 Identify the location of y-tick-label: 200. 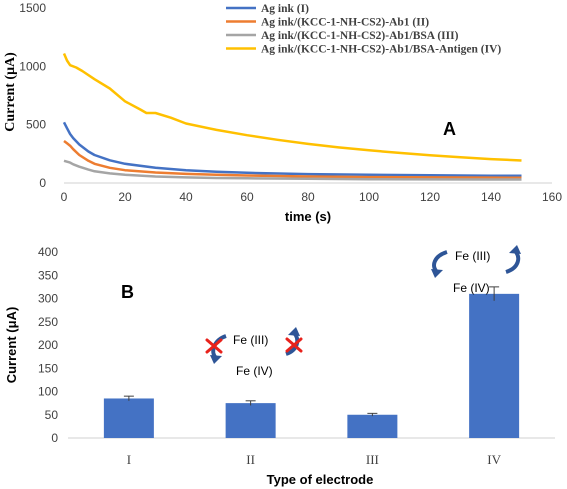
(48, 345).